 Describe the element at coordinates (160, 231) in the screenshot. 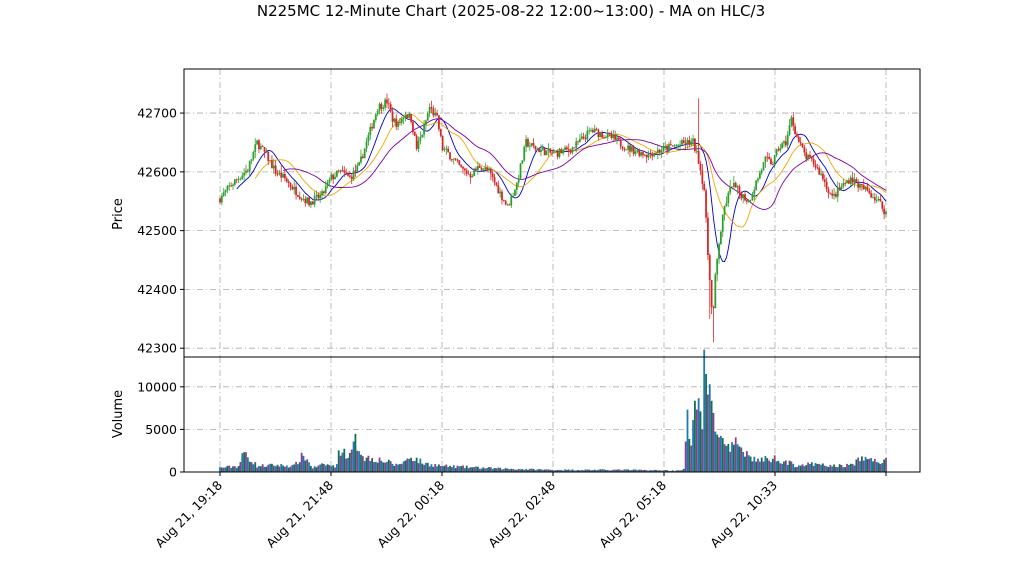

I see `price-y-axis: 42300 42400 42500 42600 42700` at that location.